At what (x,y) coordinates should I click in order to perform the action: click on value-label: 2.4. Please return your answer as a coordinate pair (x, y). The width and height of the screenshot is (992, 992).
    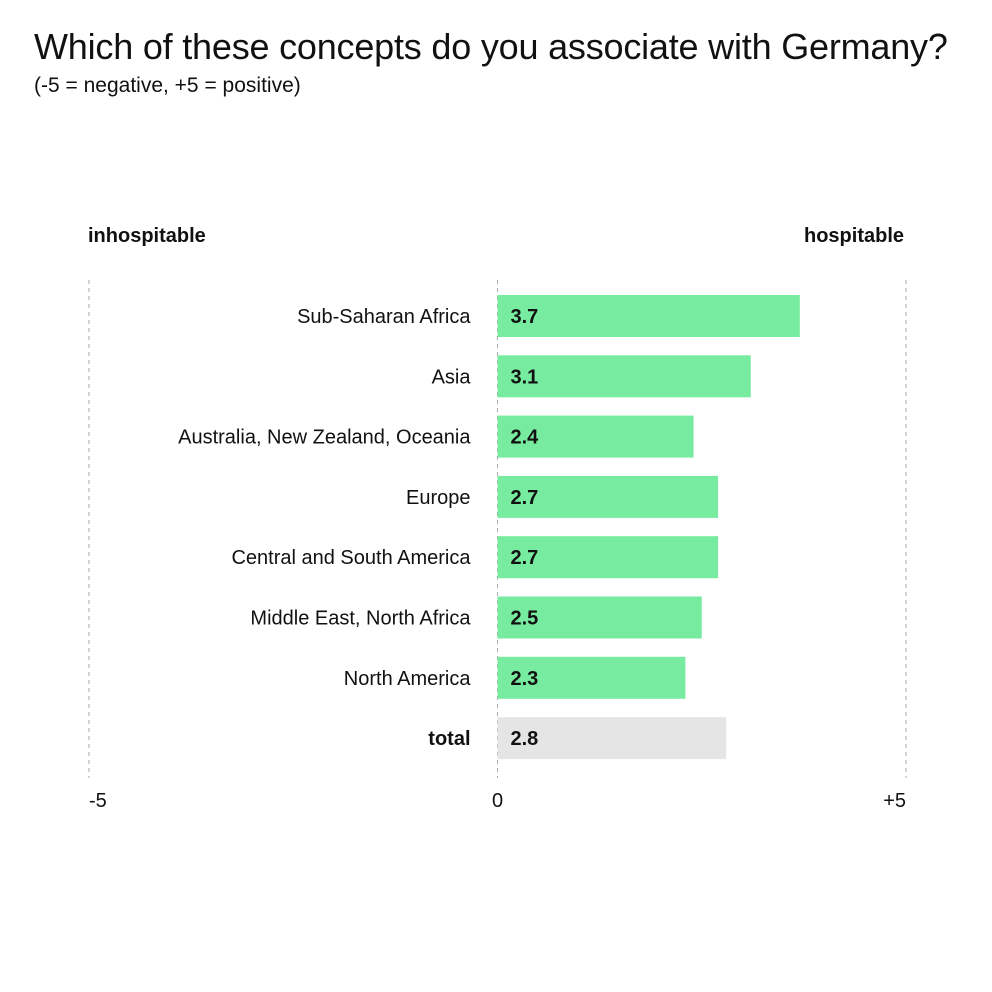
    Looking at the image, I should click on (525, 438).